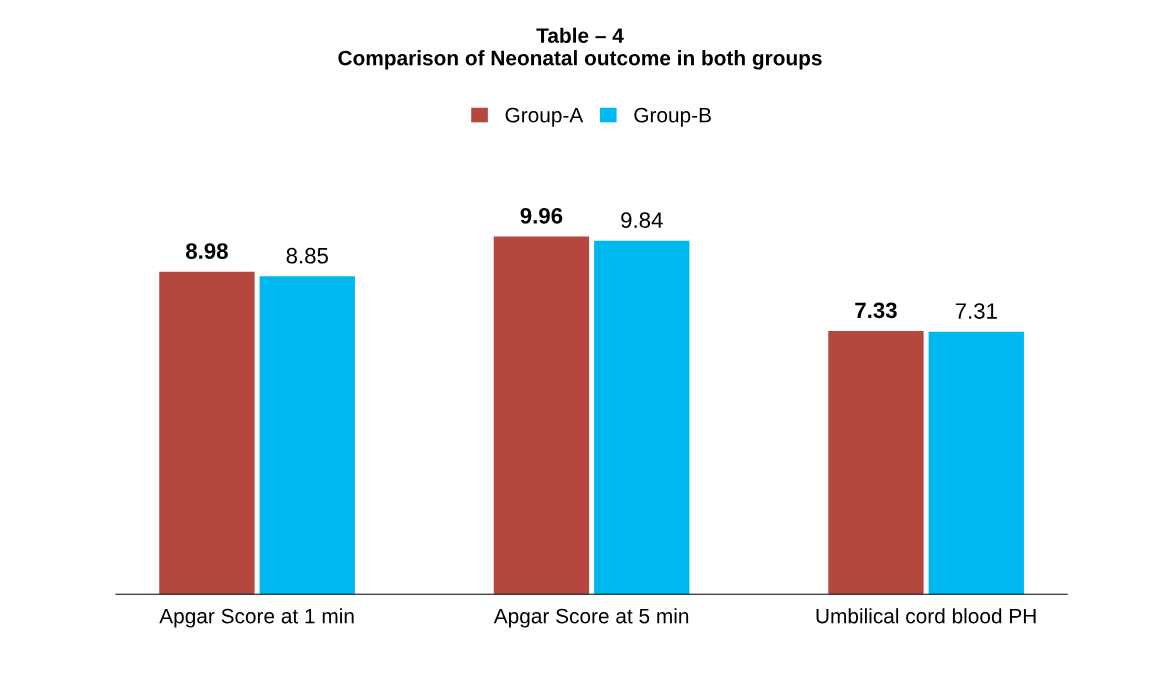 The width and height of the screenshot is (1160, 691). What do you see at coordinates (580, 48) in the screenshot?
I see `chart-title: Table – 4 Comparison of Neonatal outcome in both groups` at bounding box center [580, 48].